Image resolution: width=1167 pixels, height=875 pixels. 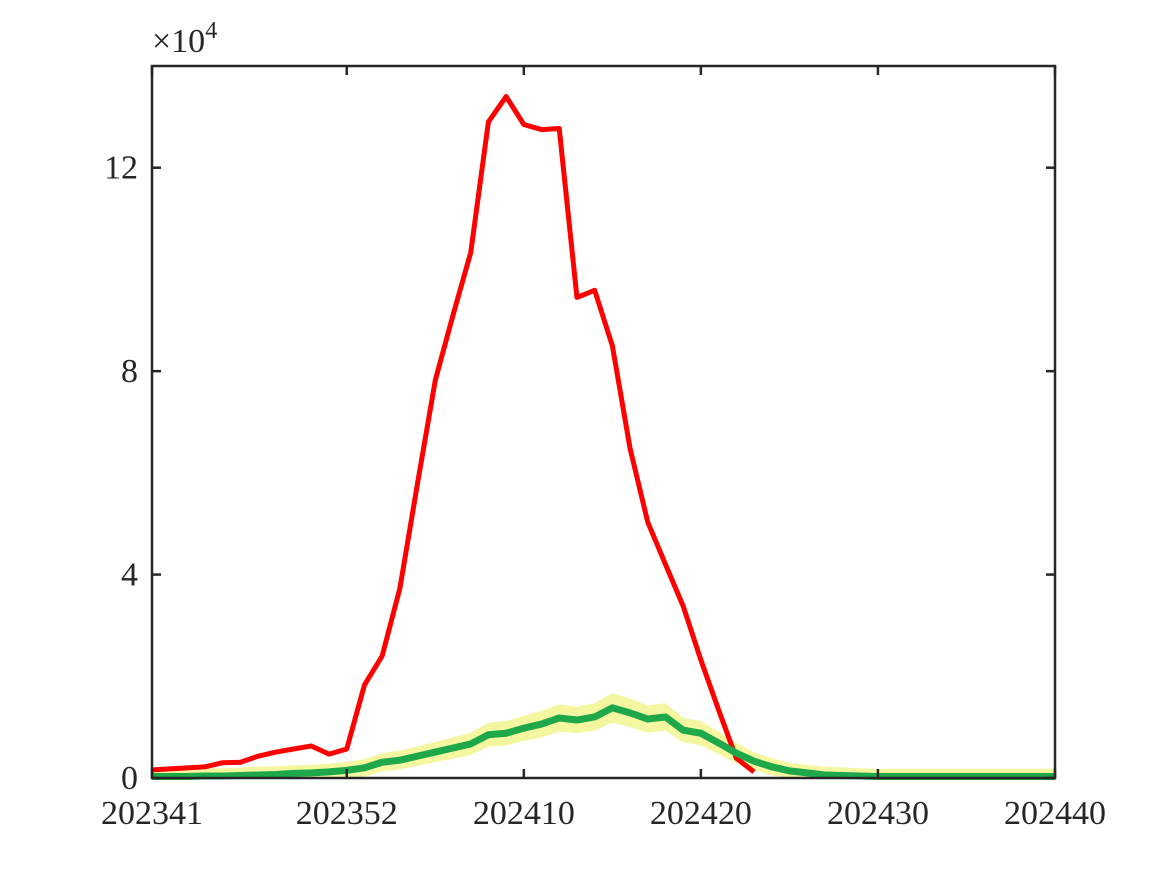 I want to click on confidence-band, so click(x=603, y=735).